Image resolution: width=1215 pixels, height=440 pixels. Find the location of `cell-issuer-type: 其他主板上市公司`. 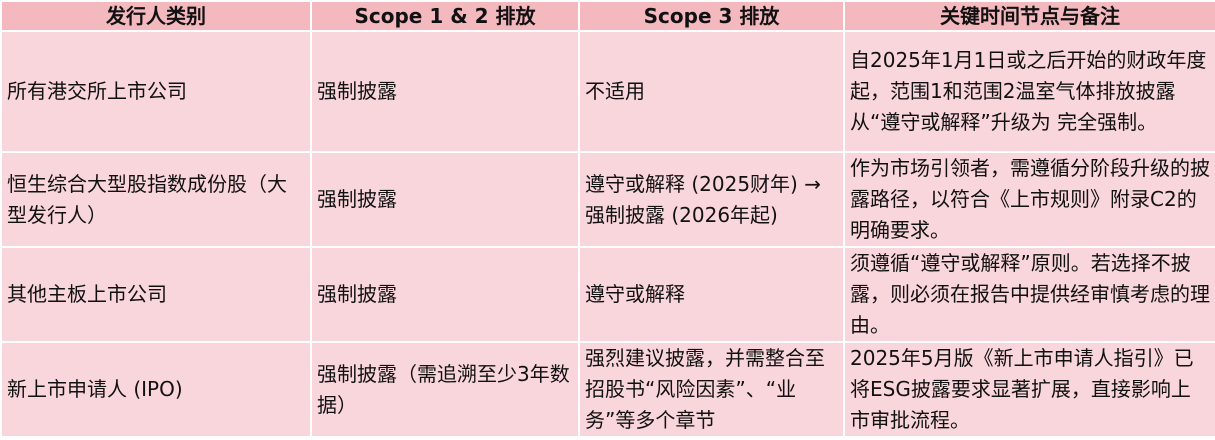

cell-issuer-type: 其他主板上市公司 is located at coordinates (156, 294).